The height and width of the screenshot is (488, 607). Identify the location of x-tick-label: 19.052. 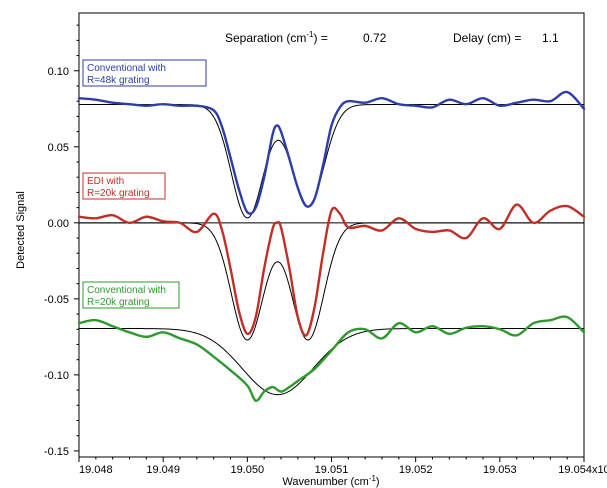
(416, 470).